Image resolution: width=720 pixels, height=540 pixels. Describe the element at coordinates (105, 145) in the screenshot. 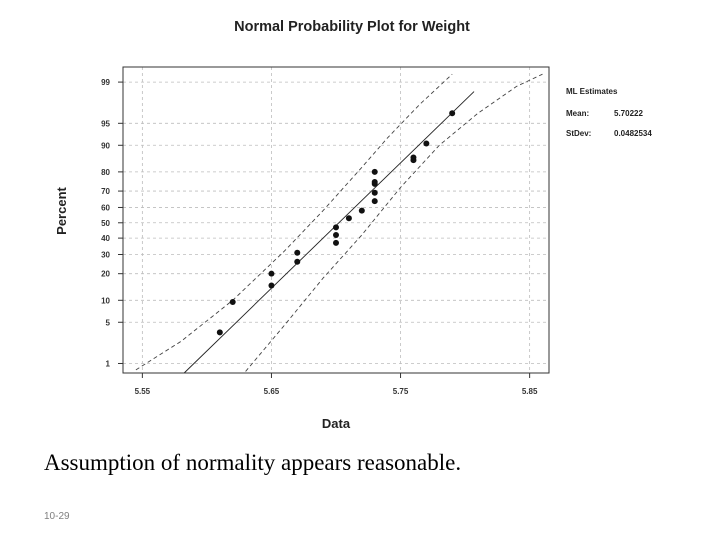

I see `y-tick-label: 90` at that location.